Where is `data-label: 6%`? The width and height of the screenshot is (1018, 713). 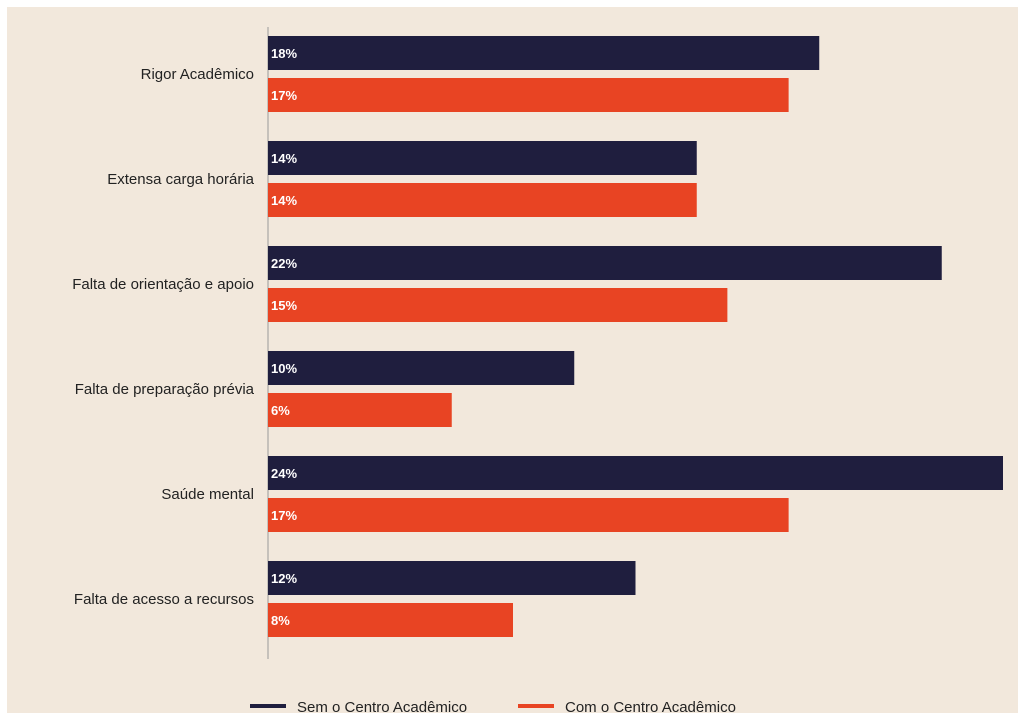 data-label: 6% is located at coordinates (280, 410).